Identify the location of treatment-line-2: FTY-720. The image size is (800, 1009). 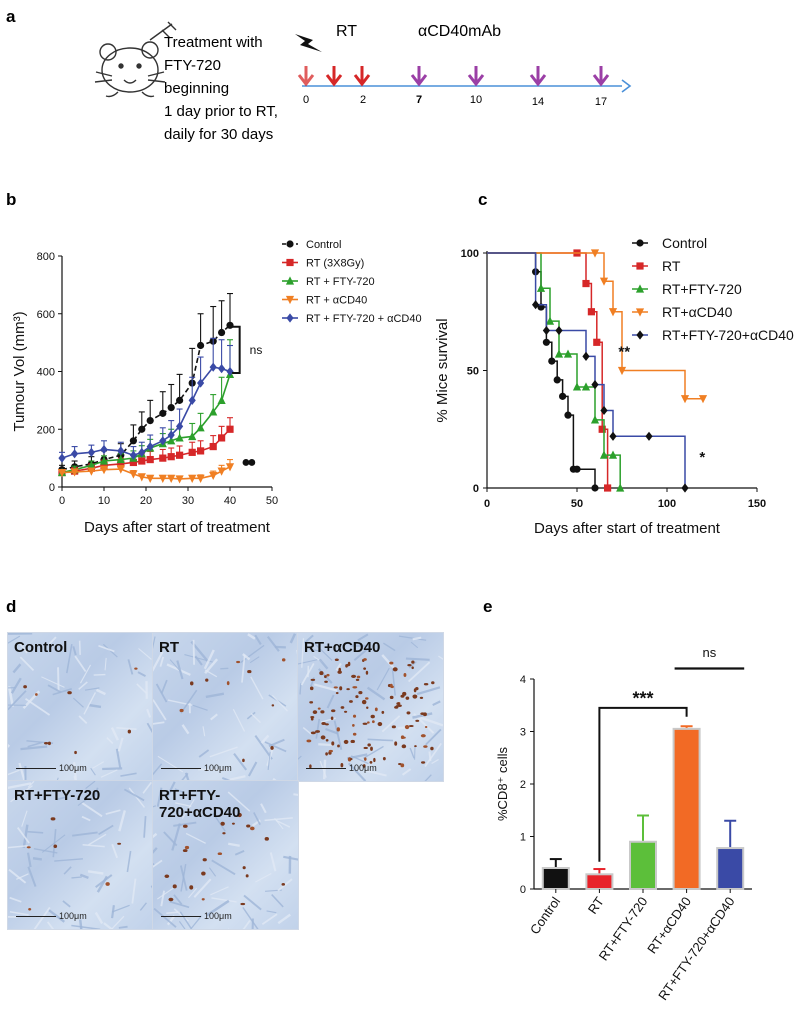
(192, 65).